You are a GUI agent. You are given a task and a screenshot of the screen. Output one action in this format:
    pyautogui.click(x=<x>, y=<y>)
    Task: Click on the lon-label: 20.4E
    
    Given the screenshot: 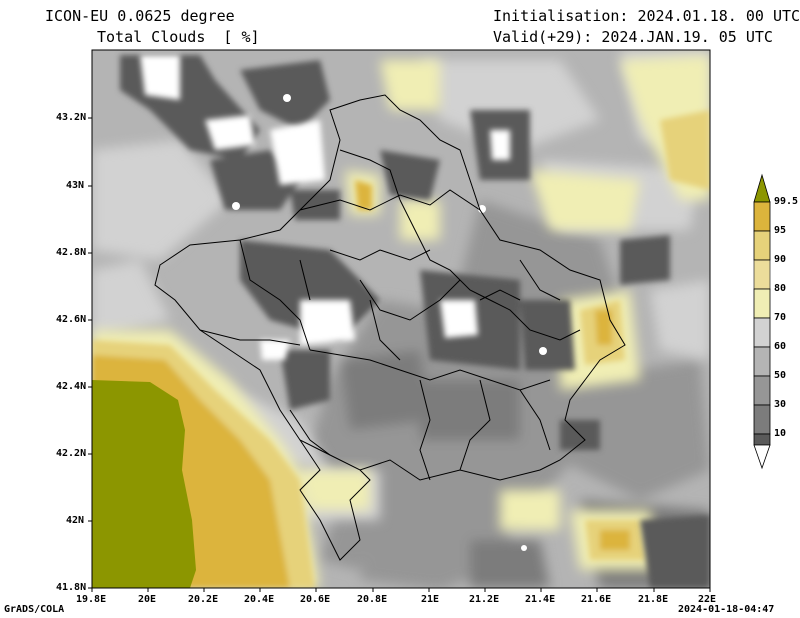 What is the action you would take?
    pyautogui.click(x=259, y=599)
    